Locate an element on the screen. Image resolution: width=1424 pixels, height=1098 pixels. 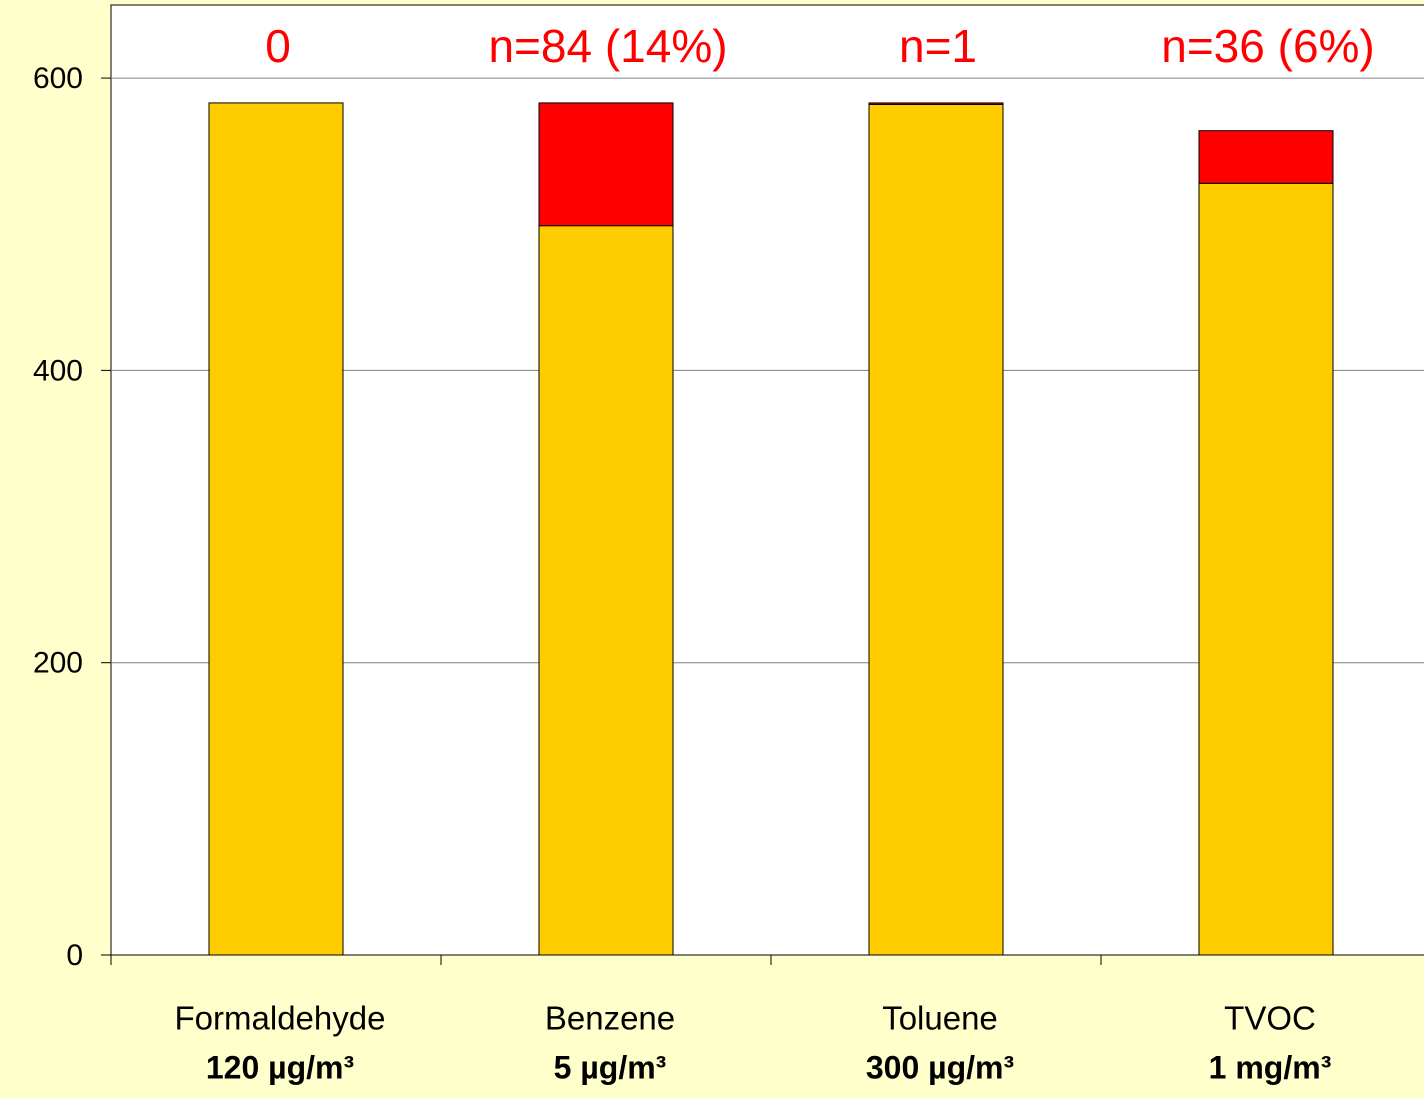
y-tick-label: 0 is located at coordinates (74, 955).